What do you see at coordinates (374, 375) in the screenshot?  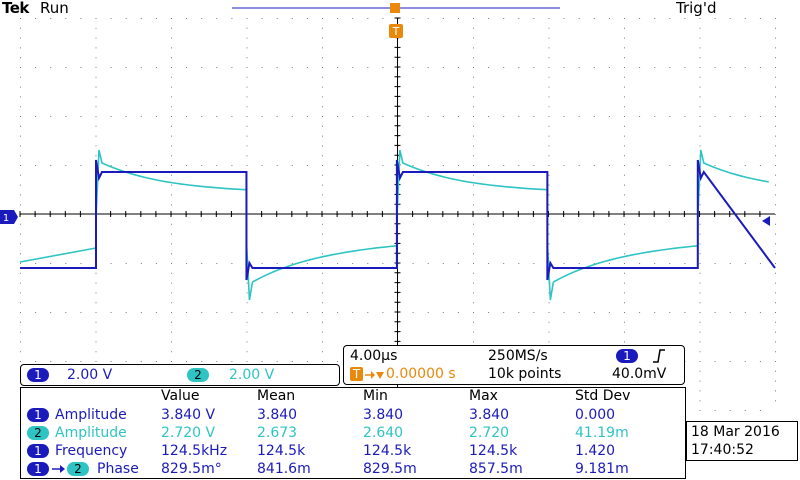 I see `arrow-right-down-icon` at bounding box center [374, 375].